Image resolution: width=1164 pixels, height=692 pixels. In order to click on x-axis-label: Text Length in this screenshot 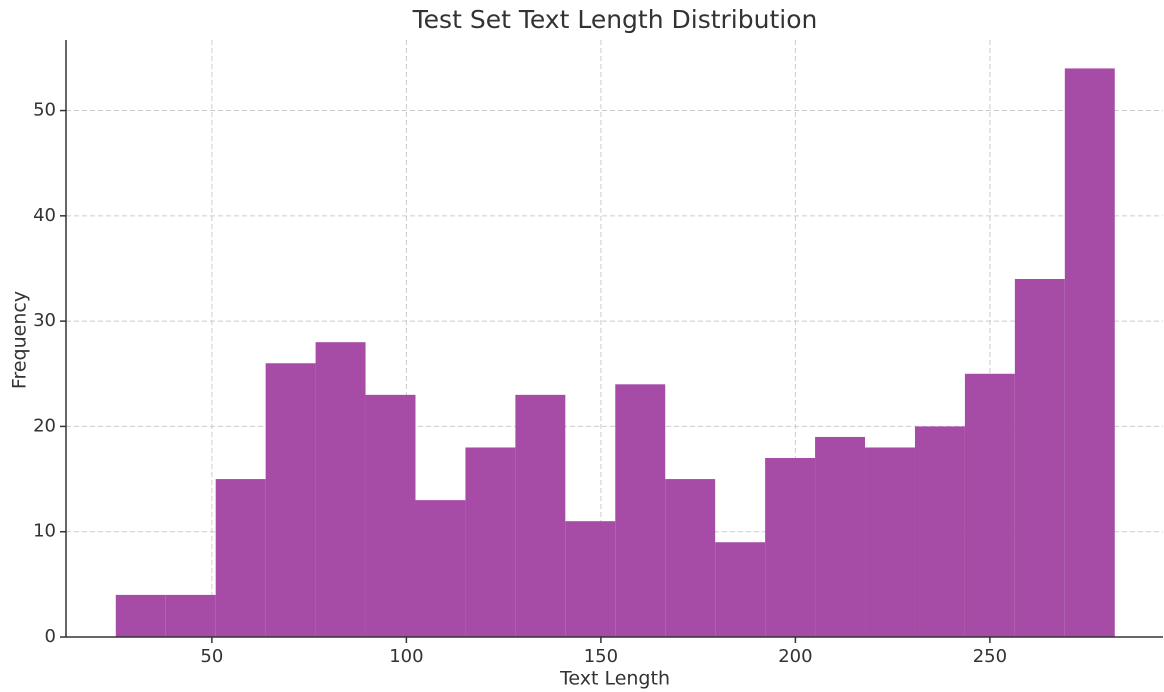, I will do `click(614, 679)`.